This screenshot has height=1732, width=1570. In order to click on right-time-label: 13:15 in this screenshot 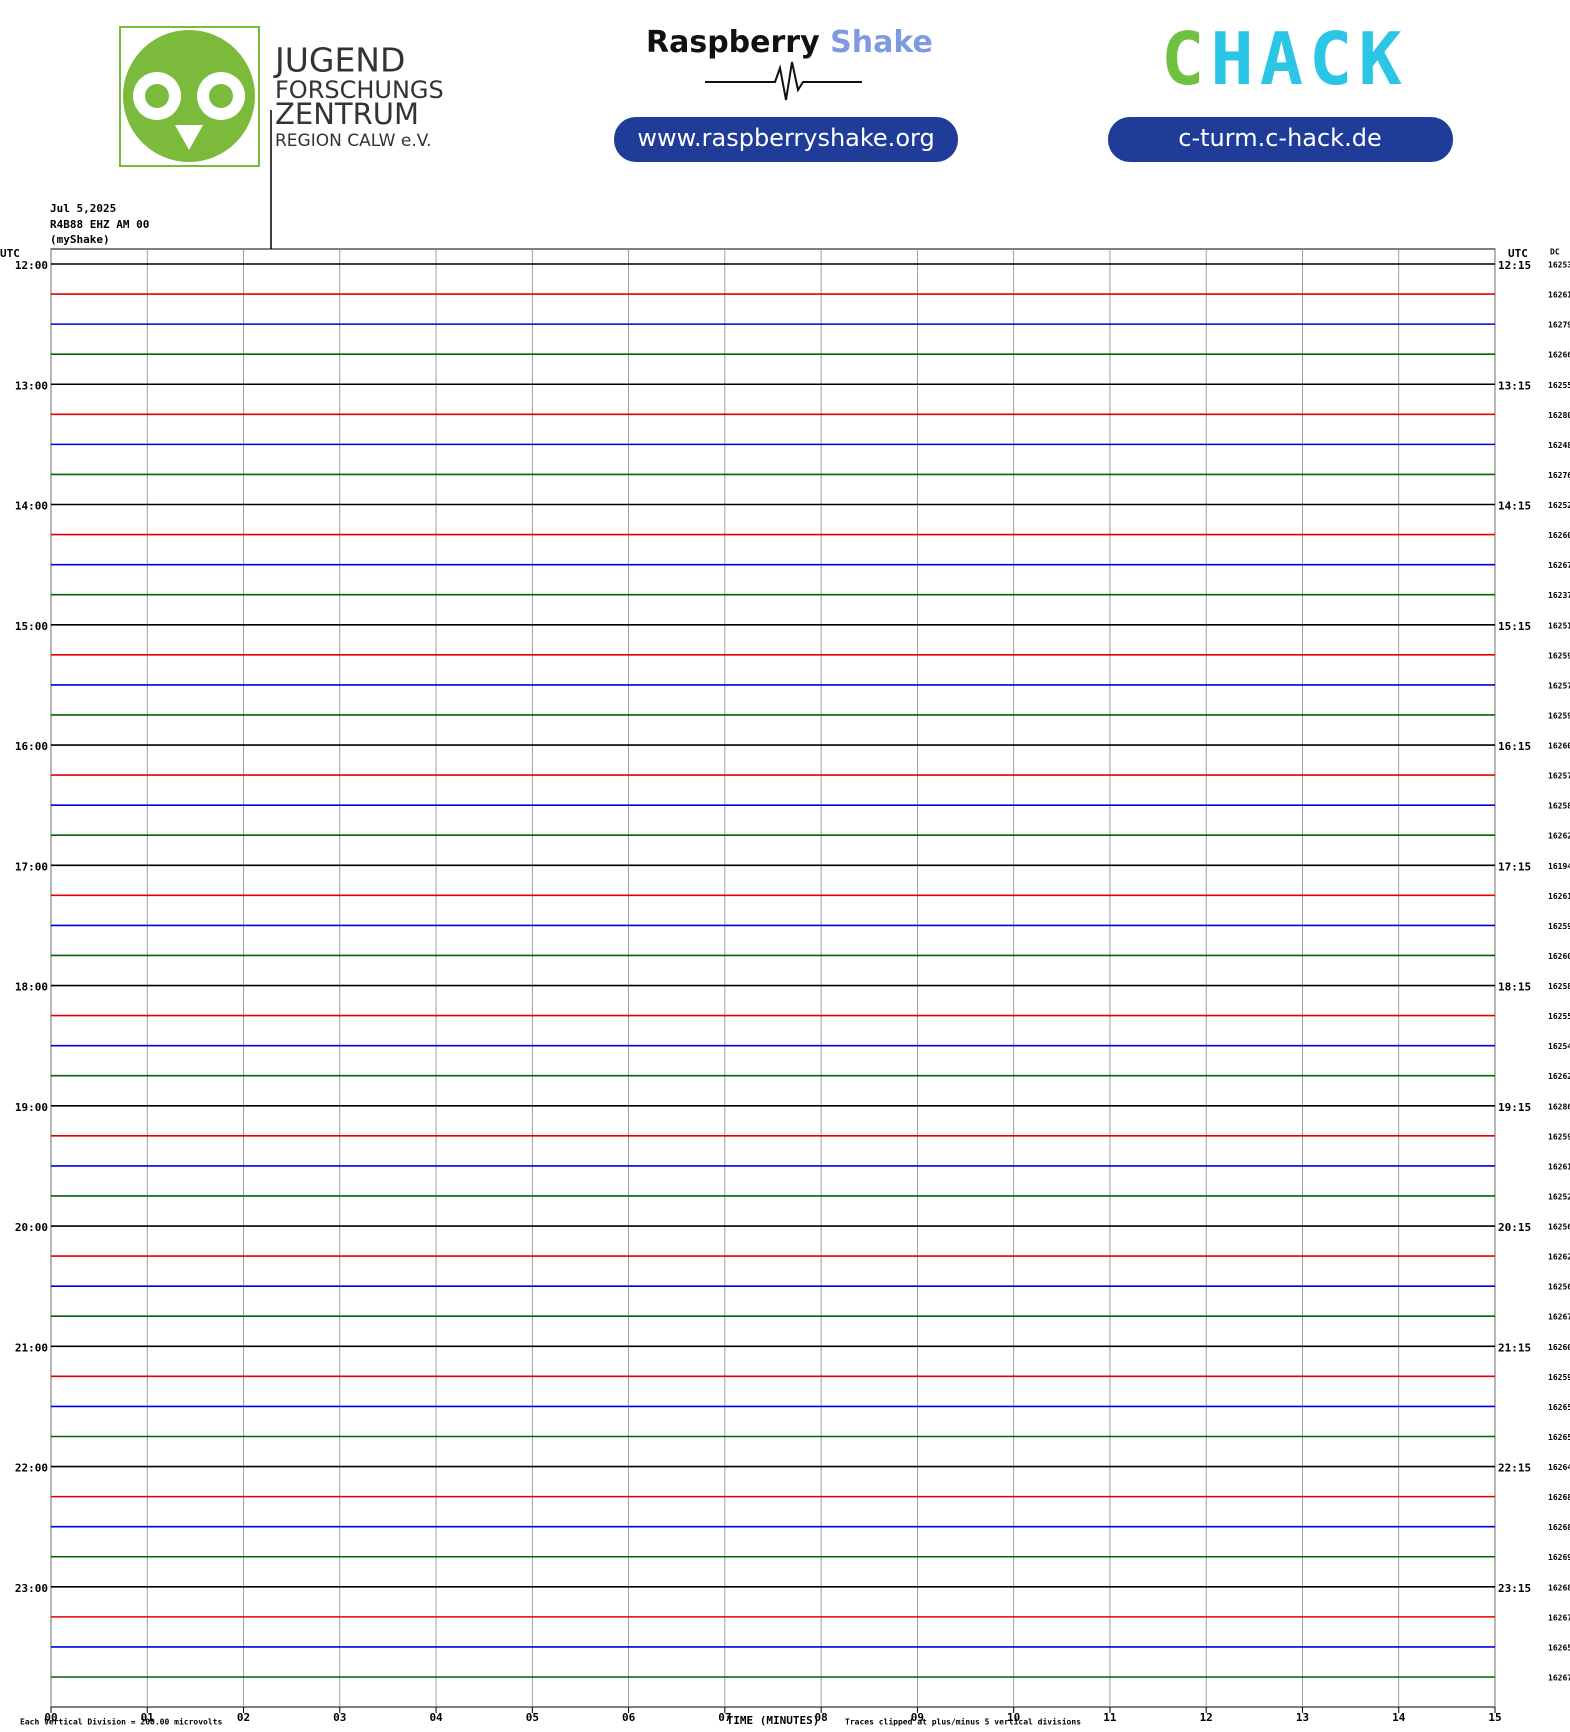, I will do `click(1514, 385)`.